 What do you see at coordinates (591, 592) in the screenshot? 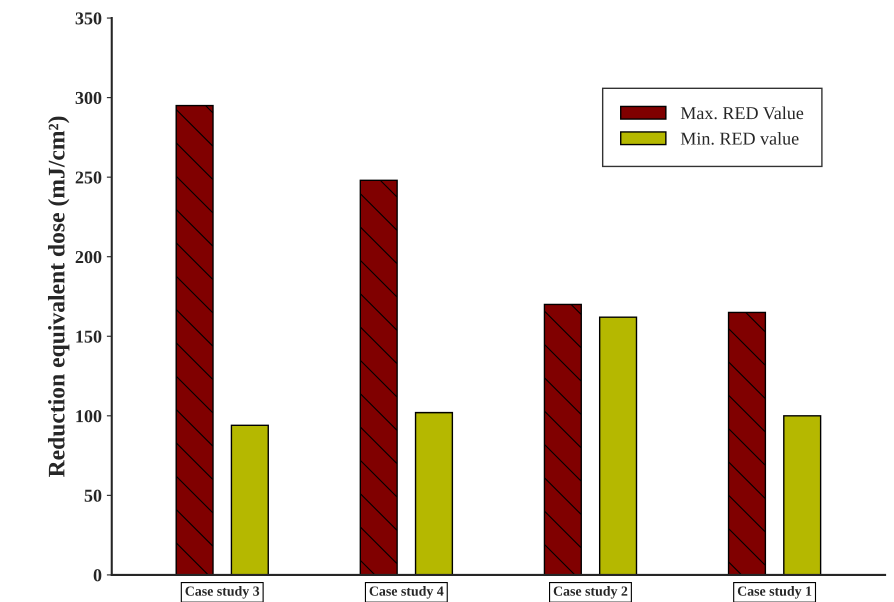
I see `x-tick-label: Case study 2` at bounding box center [591, 592].